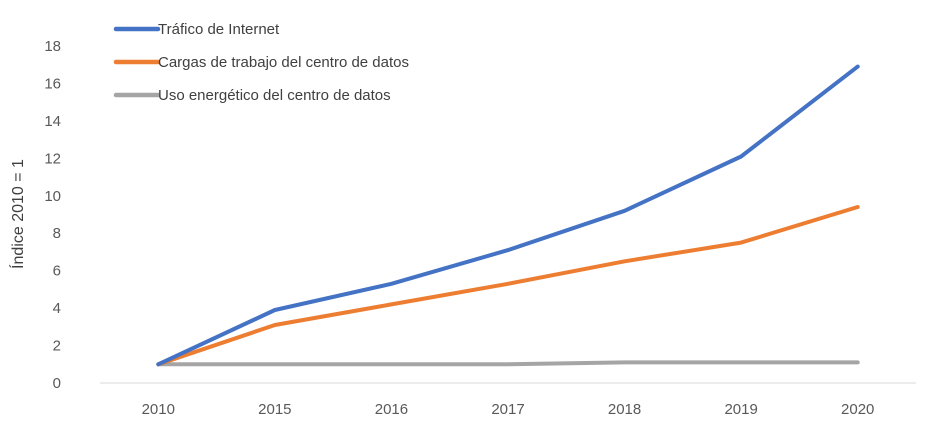  What do you see at coordinates (274, 409) in the screenshot?
I see `x-tick-label: 2015` at bounding box center [274, 409].